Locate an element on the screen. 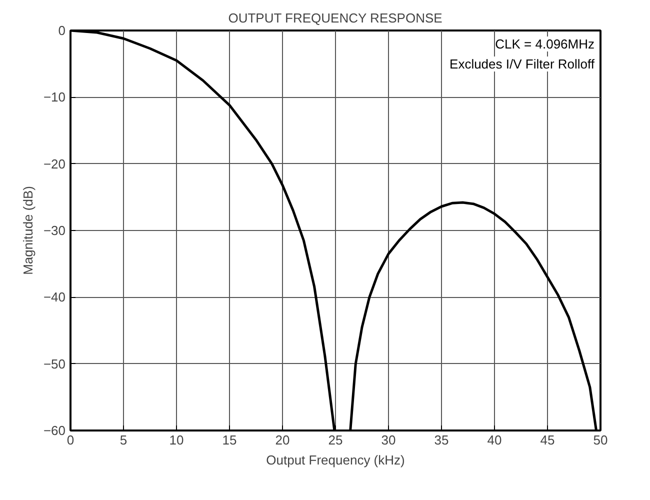  y-axis-title: Magnitude (dB) is located at coordinates (28, 230).